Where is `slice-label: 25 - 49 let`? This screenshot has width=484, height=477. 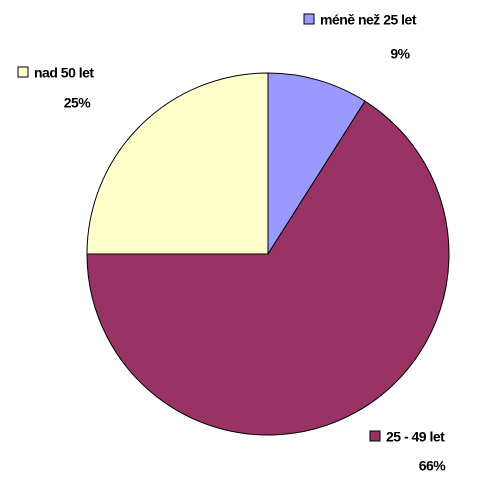
slice-label: 25 - 49 let is located at coordinates (415, 437).